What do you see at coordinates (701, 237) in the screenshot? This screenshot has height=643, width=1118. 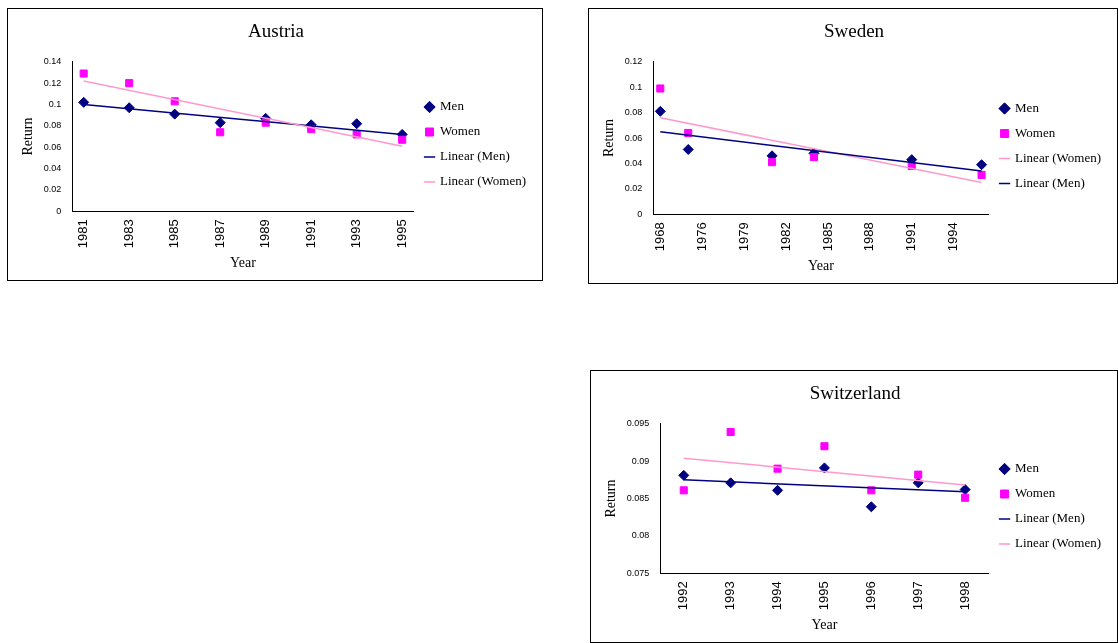 I see `x-tick-label: 1976` at bounding box center [701, 237].